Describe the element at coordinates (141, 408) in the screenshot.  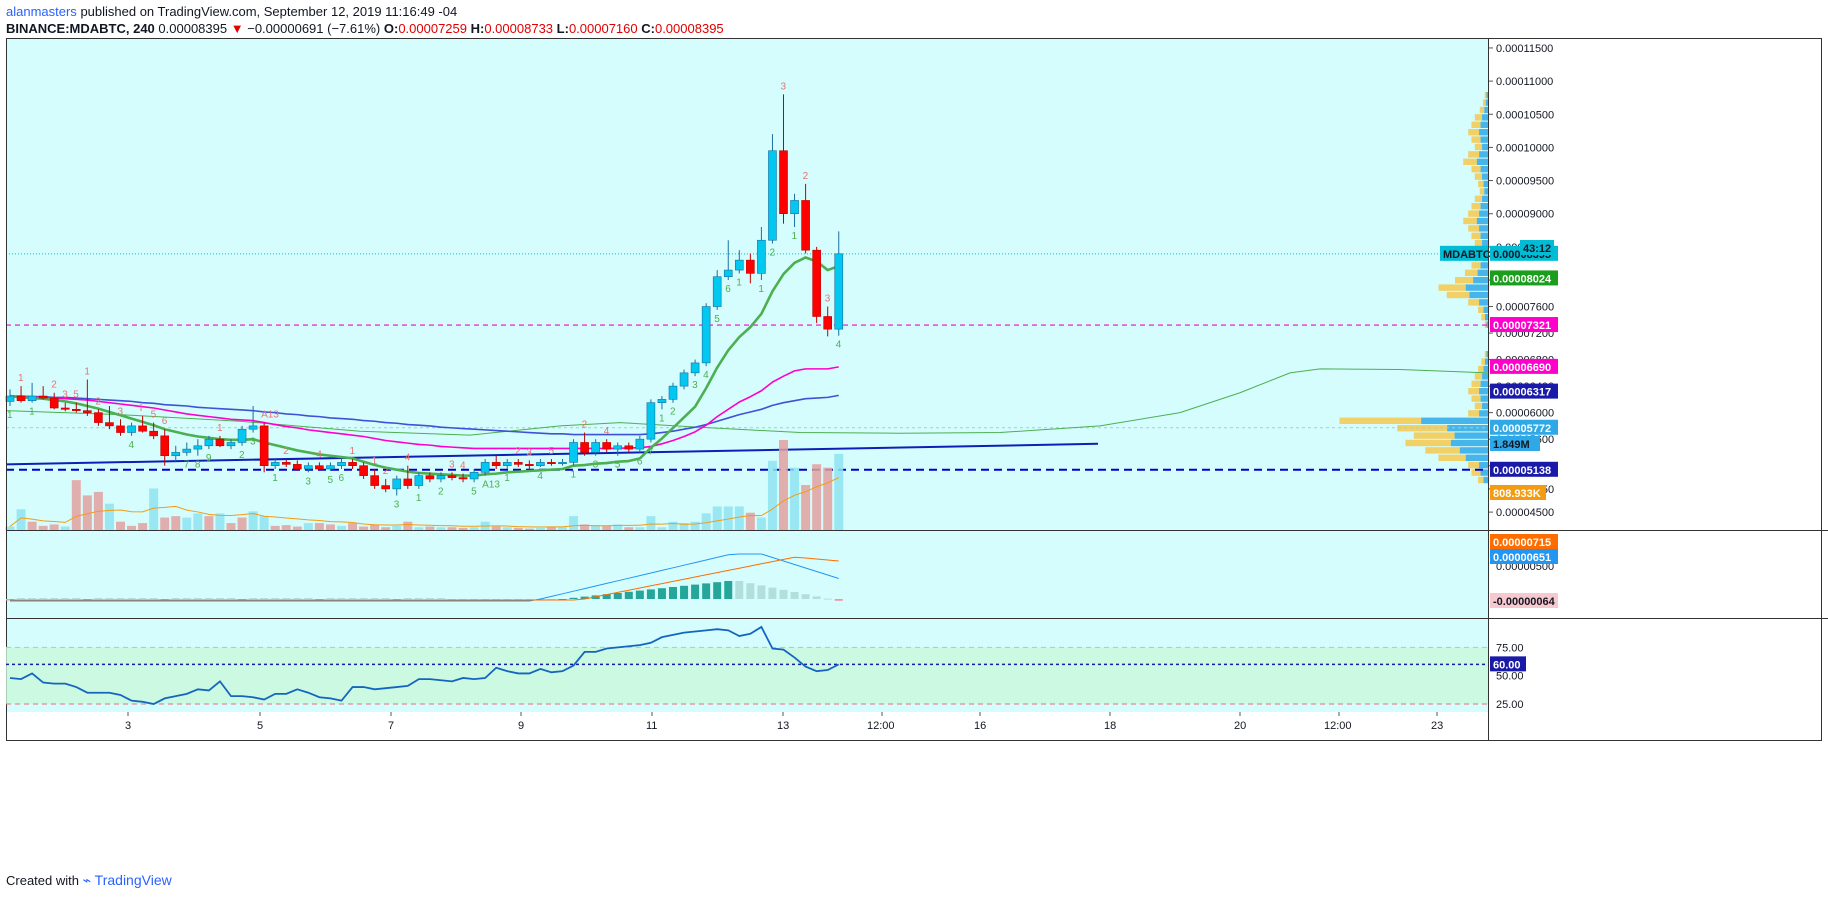
I see `td-annotation: I` at that location.